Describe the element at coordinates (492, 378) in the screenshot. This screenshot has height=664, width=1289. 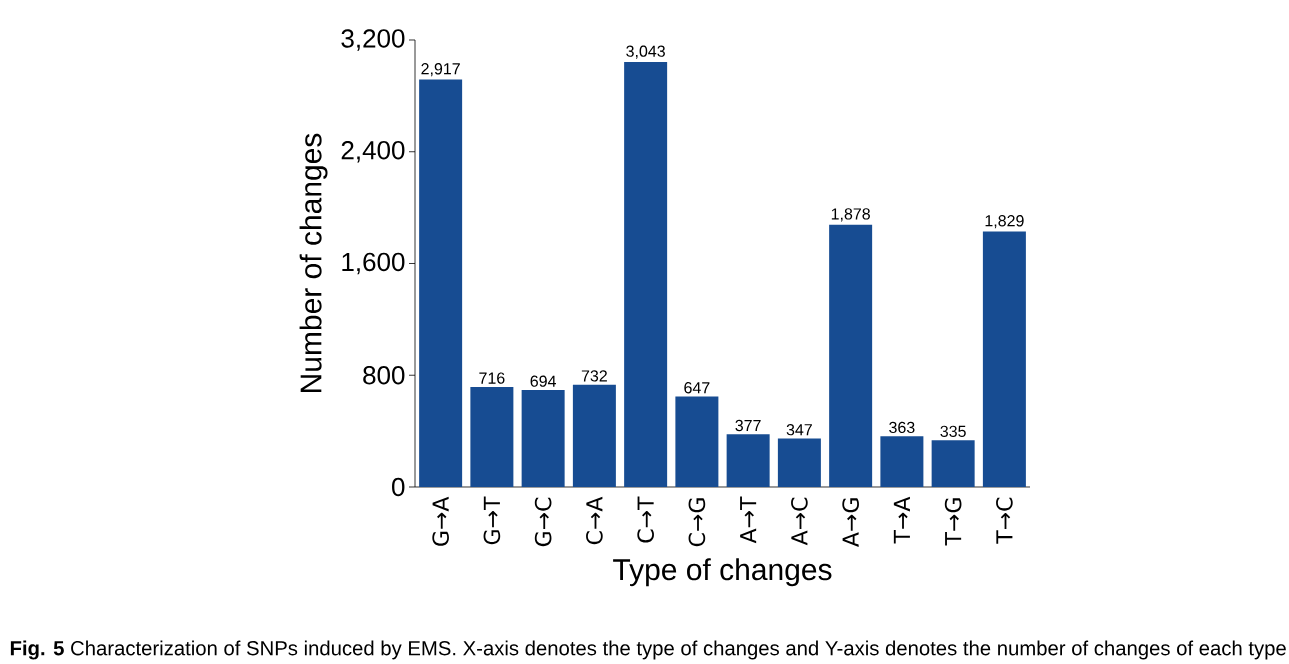
I see `data-label: 716` at that location.